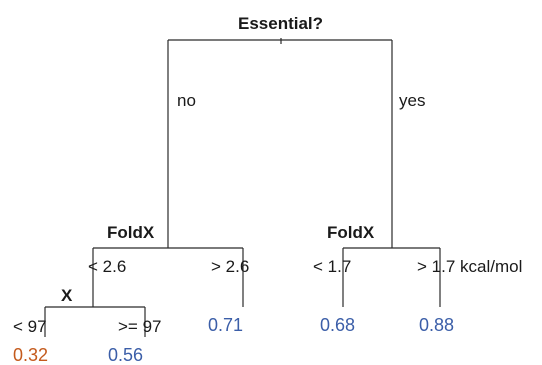  What do you see at coordinates (131, 232) in the screenshot?
I see `foldx-left-split-label: FoldX` at bounding box center [131, 232].